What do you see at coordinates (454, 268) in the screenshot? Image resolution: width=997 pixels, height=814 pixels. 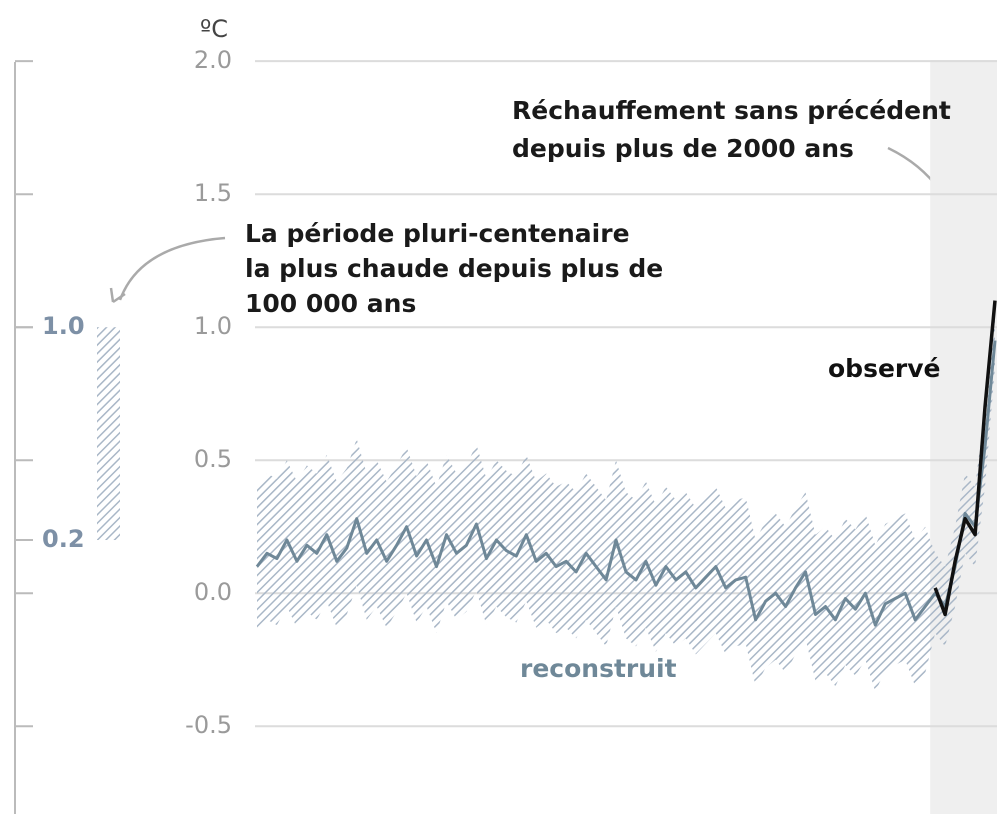 I see `annotation: la plus chaude depuis plus de` at bounding box center [454, 268].